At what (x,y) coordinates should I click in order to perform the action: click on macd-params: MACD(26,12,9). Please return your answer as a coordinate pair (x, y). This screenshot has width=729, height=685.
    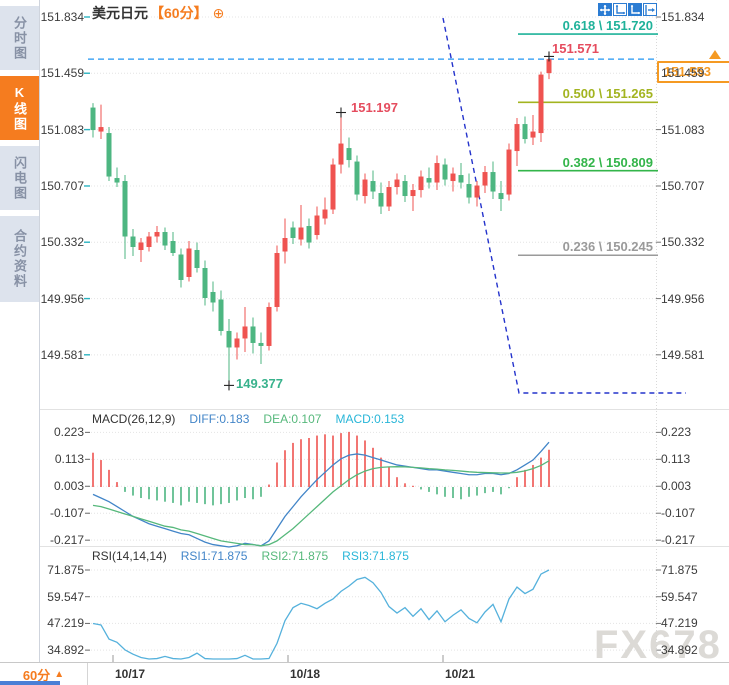
    Looking at the image, I should click on (134, 419).